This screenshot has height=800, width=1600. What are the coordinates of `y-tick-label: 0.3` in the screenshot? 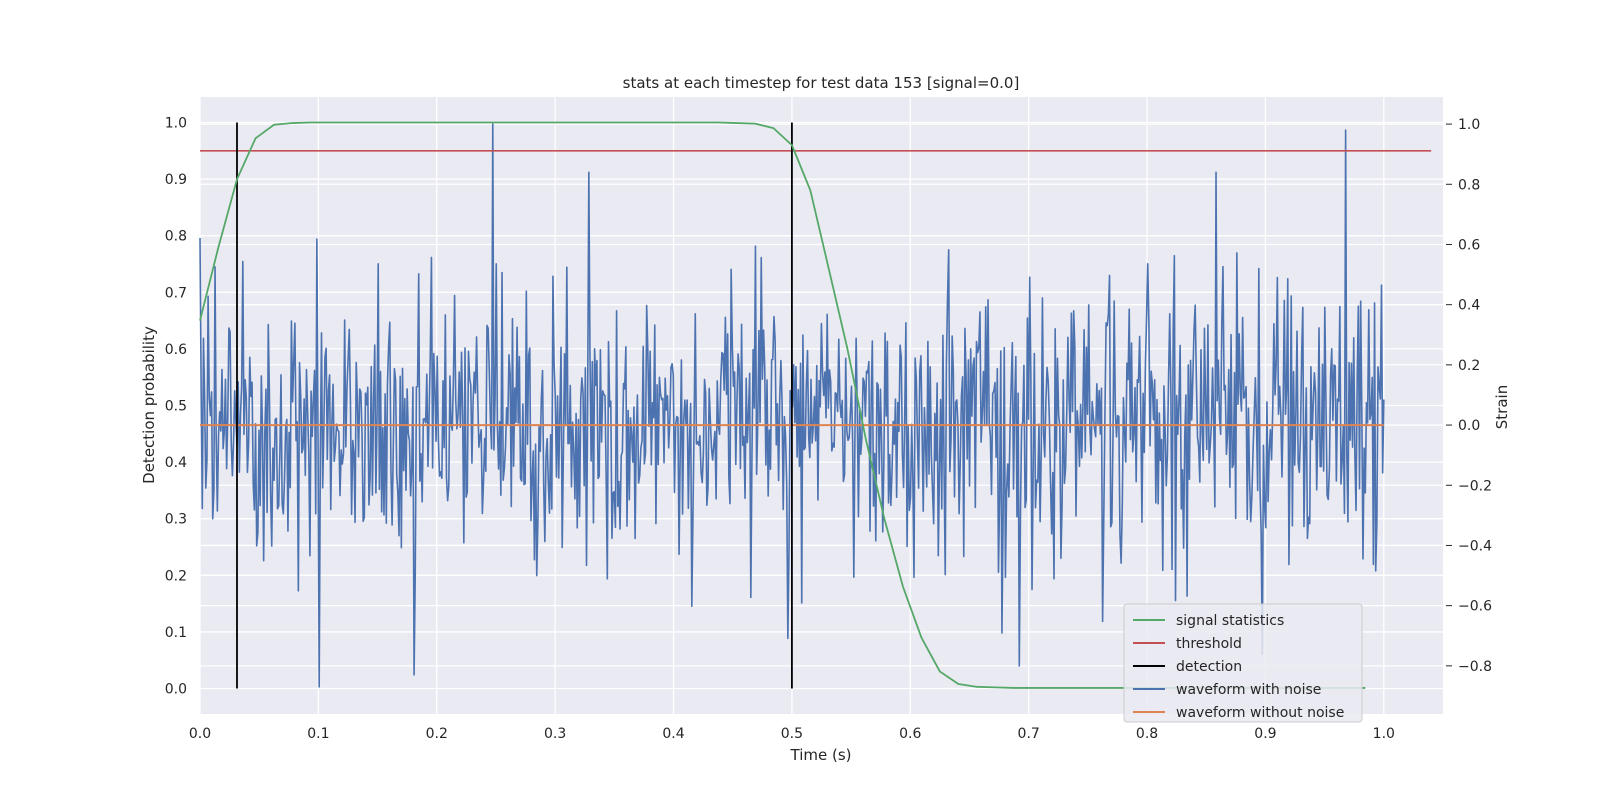 It's located at (176, 520).